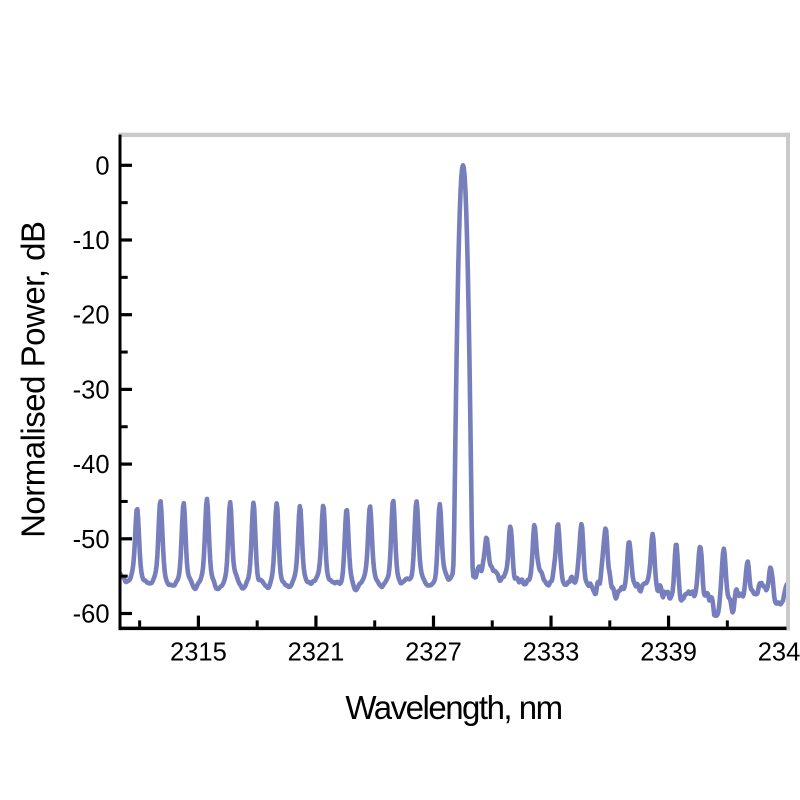 Image resolution: width=800 pixels, height=800 pixels. Describe the element at coordinates (91, 540) in the screenshot. I see `svg-text: -50` at that location.